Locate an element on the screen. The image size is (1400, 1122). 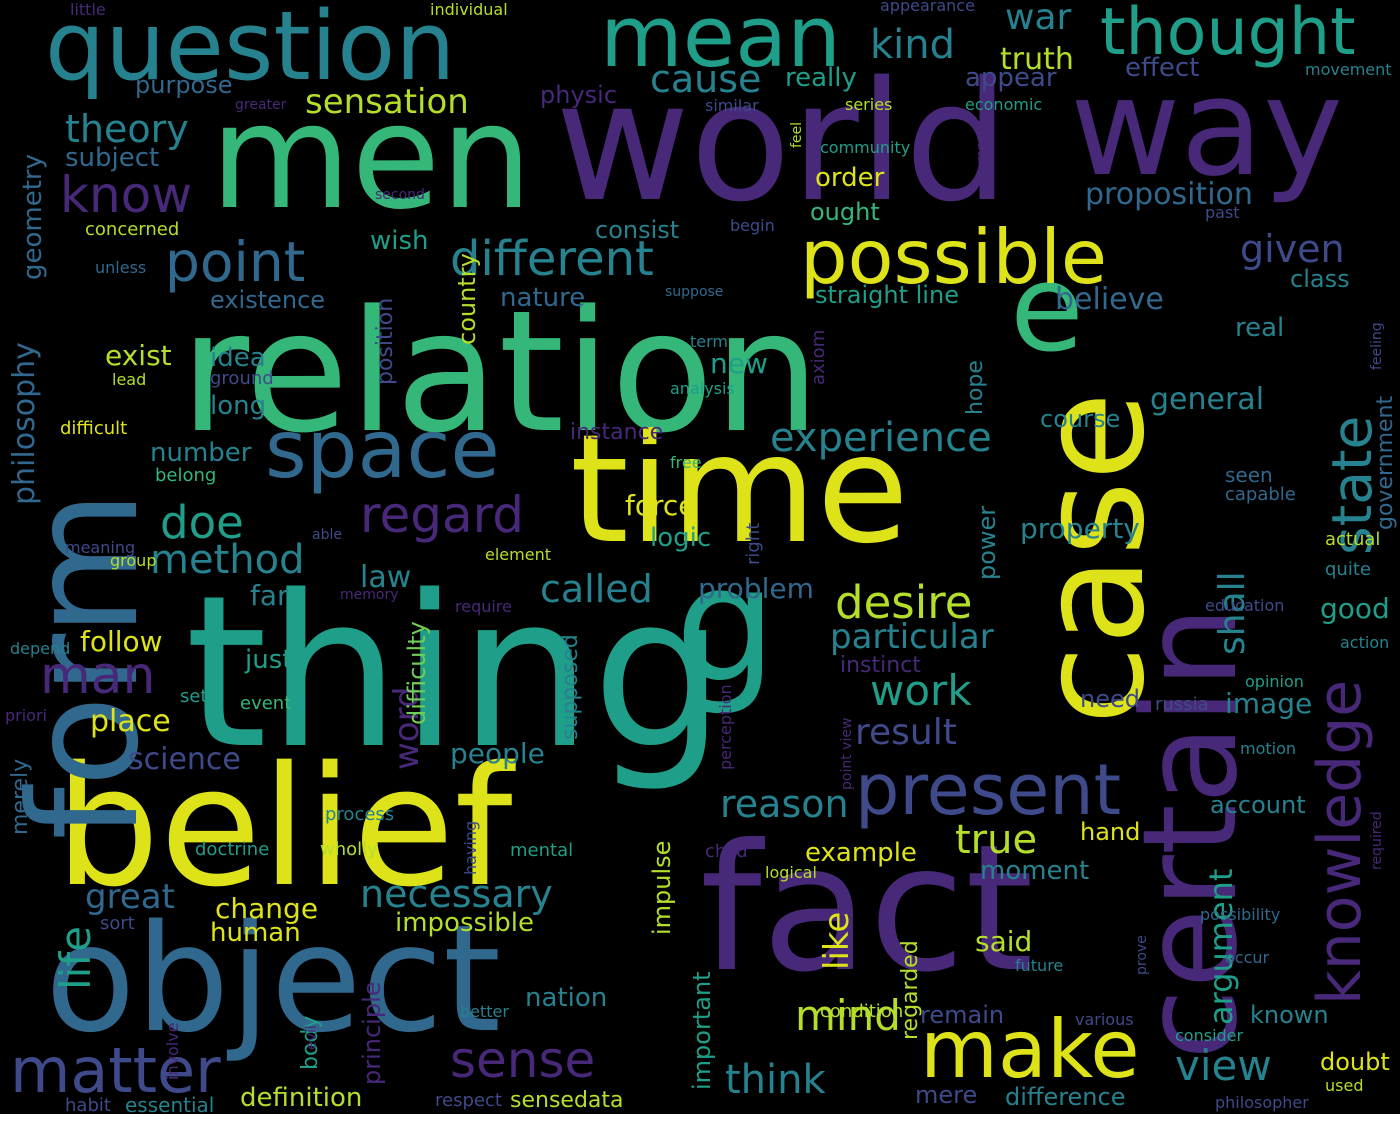
word-change: change is located at coordinates (267, 908).